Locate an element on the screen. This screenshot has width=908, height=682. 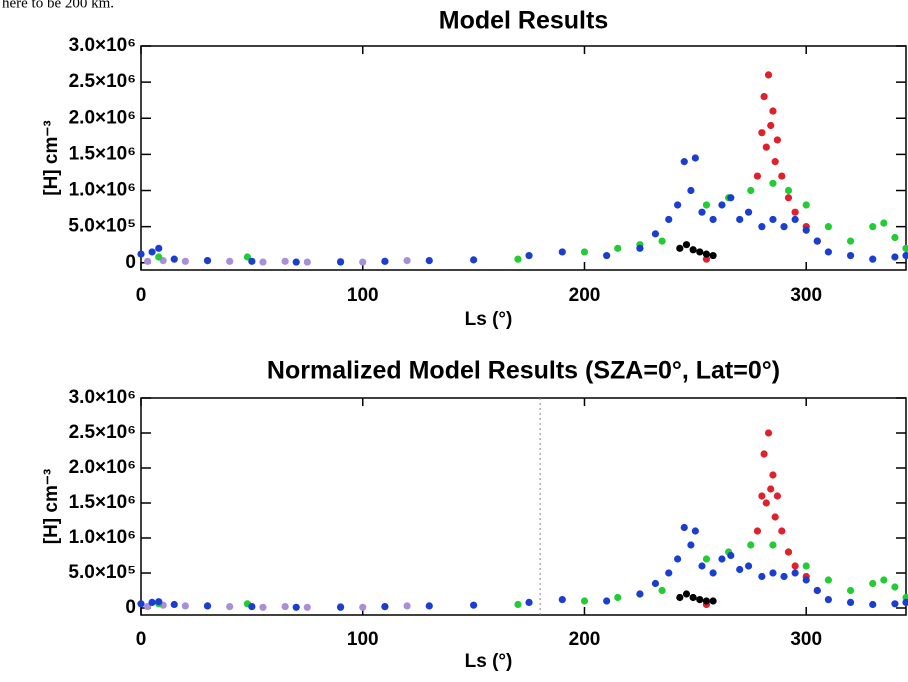
y-tick-label: 1.5×10⁶ is located at coordinates (102, 153).